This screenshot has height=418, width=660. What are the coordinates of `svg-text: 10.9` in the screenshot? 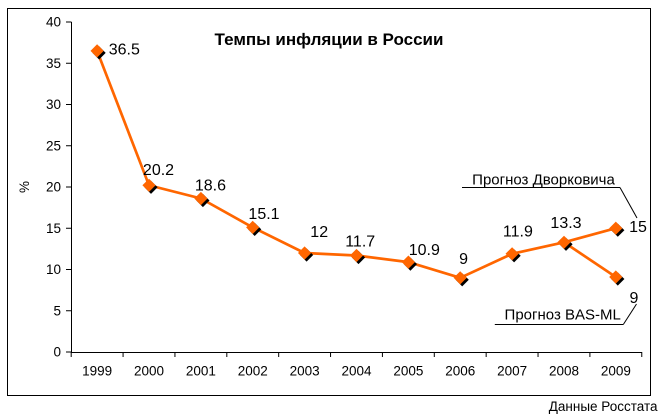 It's located at (424, 250).